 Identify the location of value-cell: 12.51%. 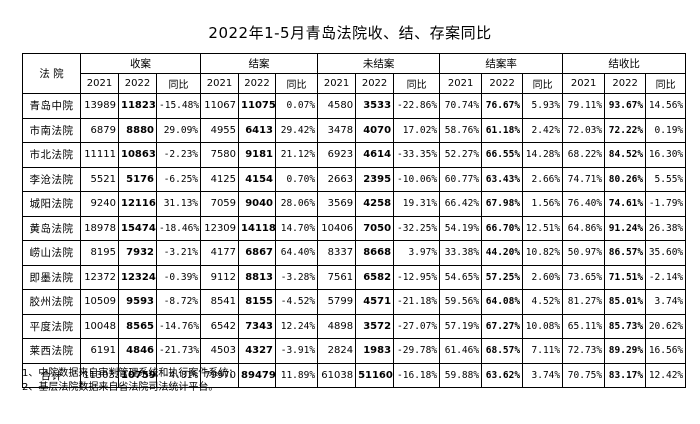
(543, 228).